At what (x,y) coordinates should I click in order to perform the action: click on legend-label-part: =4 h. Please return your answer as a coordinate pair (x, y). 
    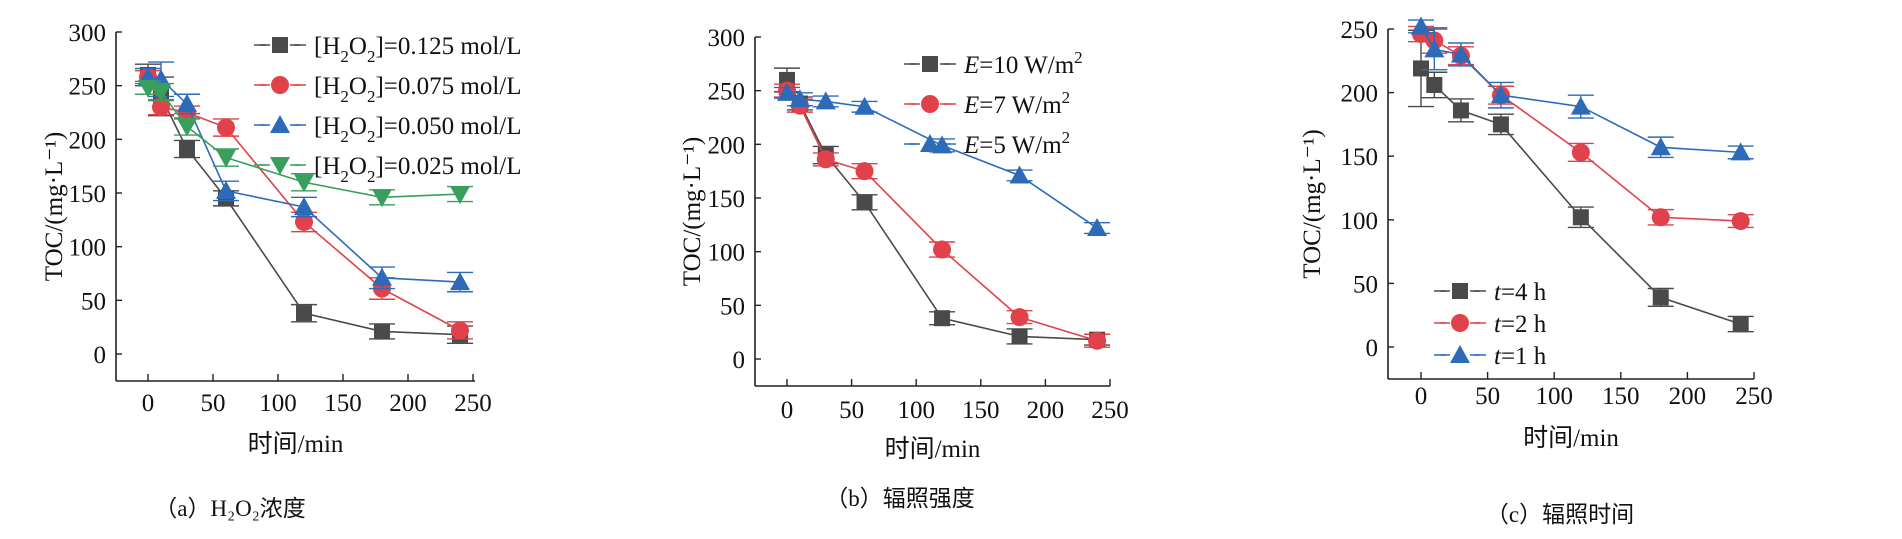
    Looking at the image, I should click on (1524, 292).